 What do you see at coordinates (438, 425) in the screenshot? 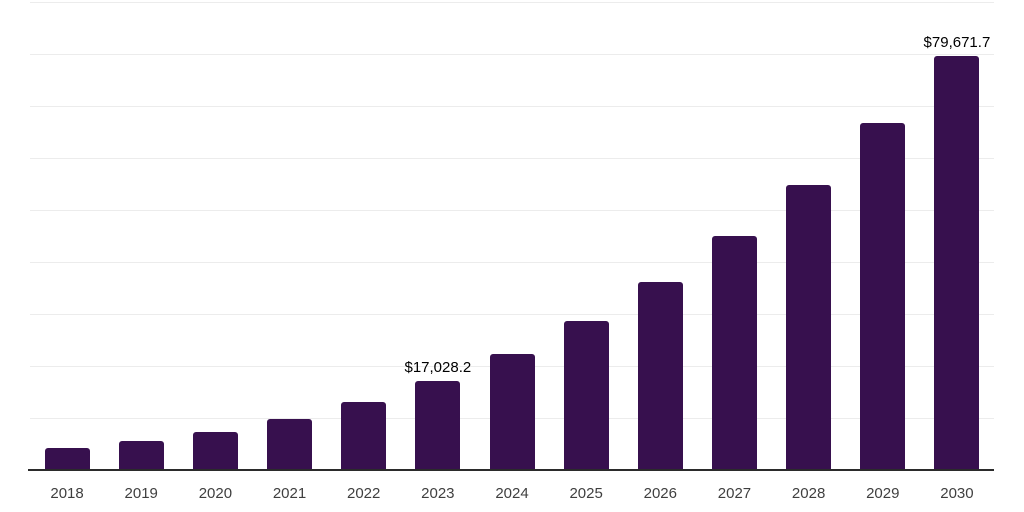
I see `bar-2023` at bounding box center [438, 425].